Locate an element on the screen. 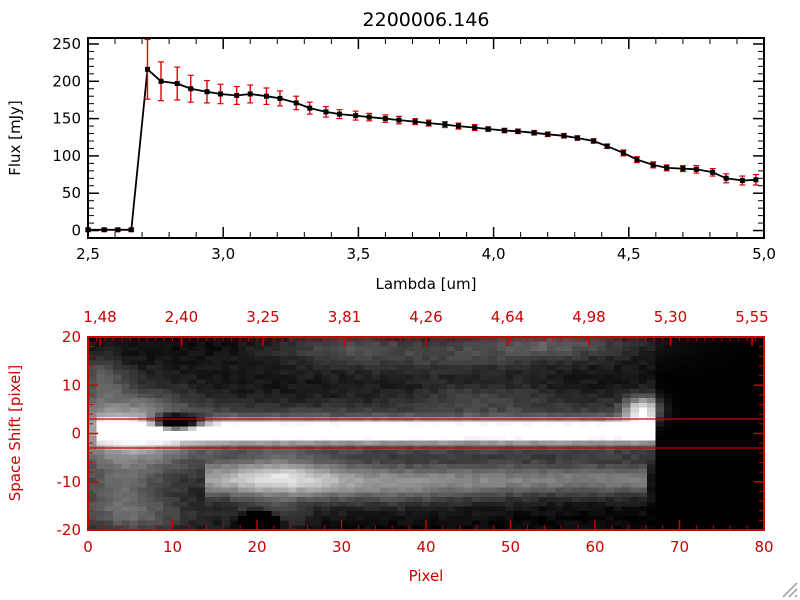 The image size is (800, 600). wavelength-tick-label: 4,26 is located at coordinates (425, 317).